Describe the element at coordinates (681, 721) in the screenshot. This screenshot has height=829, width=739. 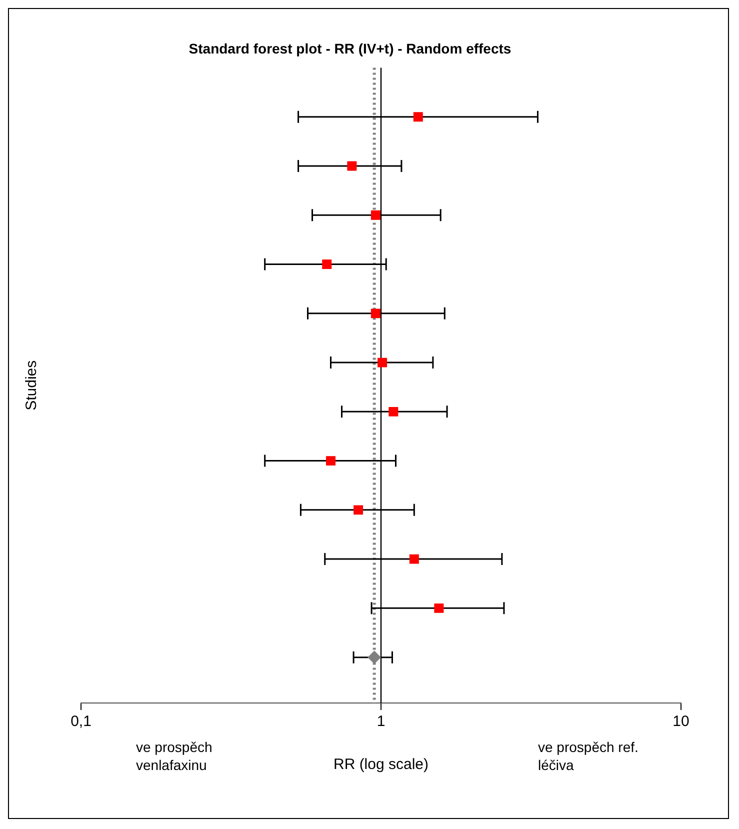
I see `x-tick-label: 10` at that location.